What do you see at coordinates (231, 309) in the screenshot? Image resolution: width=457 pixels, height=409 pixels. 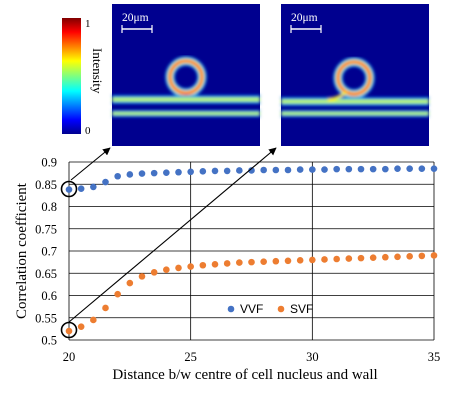 I see `legend-marker-vvf` at bounding box center [231, 309].